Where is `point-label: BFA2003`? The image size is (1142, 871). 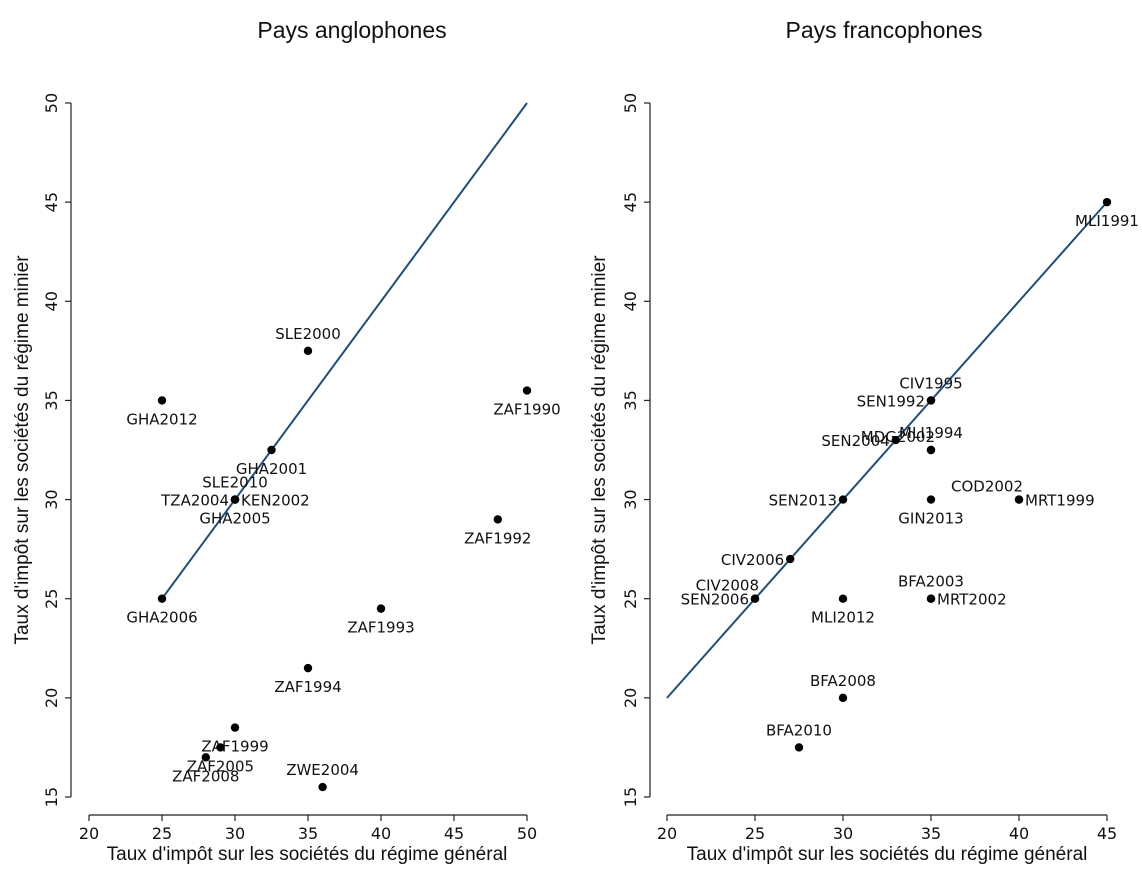
point-label: BFA2003 is located at coordinates (931, 582).